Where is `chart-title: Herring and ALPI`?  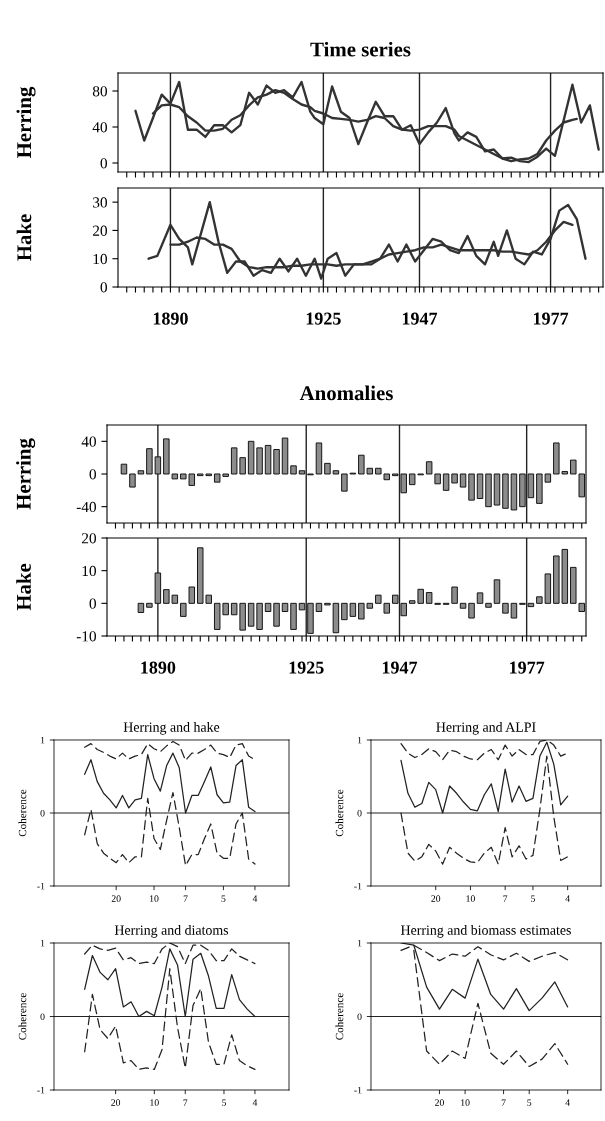
chart-title: Herring and ALPI is located at coordinates (486, 728).